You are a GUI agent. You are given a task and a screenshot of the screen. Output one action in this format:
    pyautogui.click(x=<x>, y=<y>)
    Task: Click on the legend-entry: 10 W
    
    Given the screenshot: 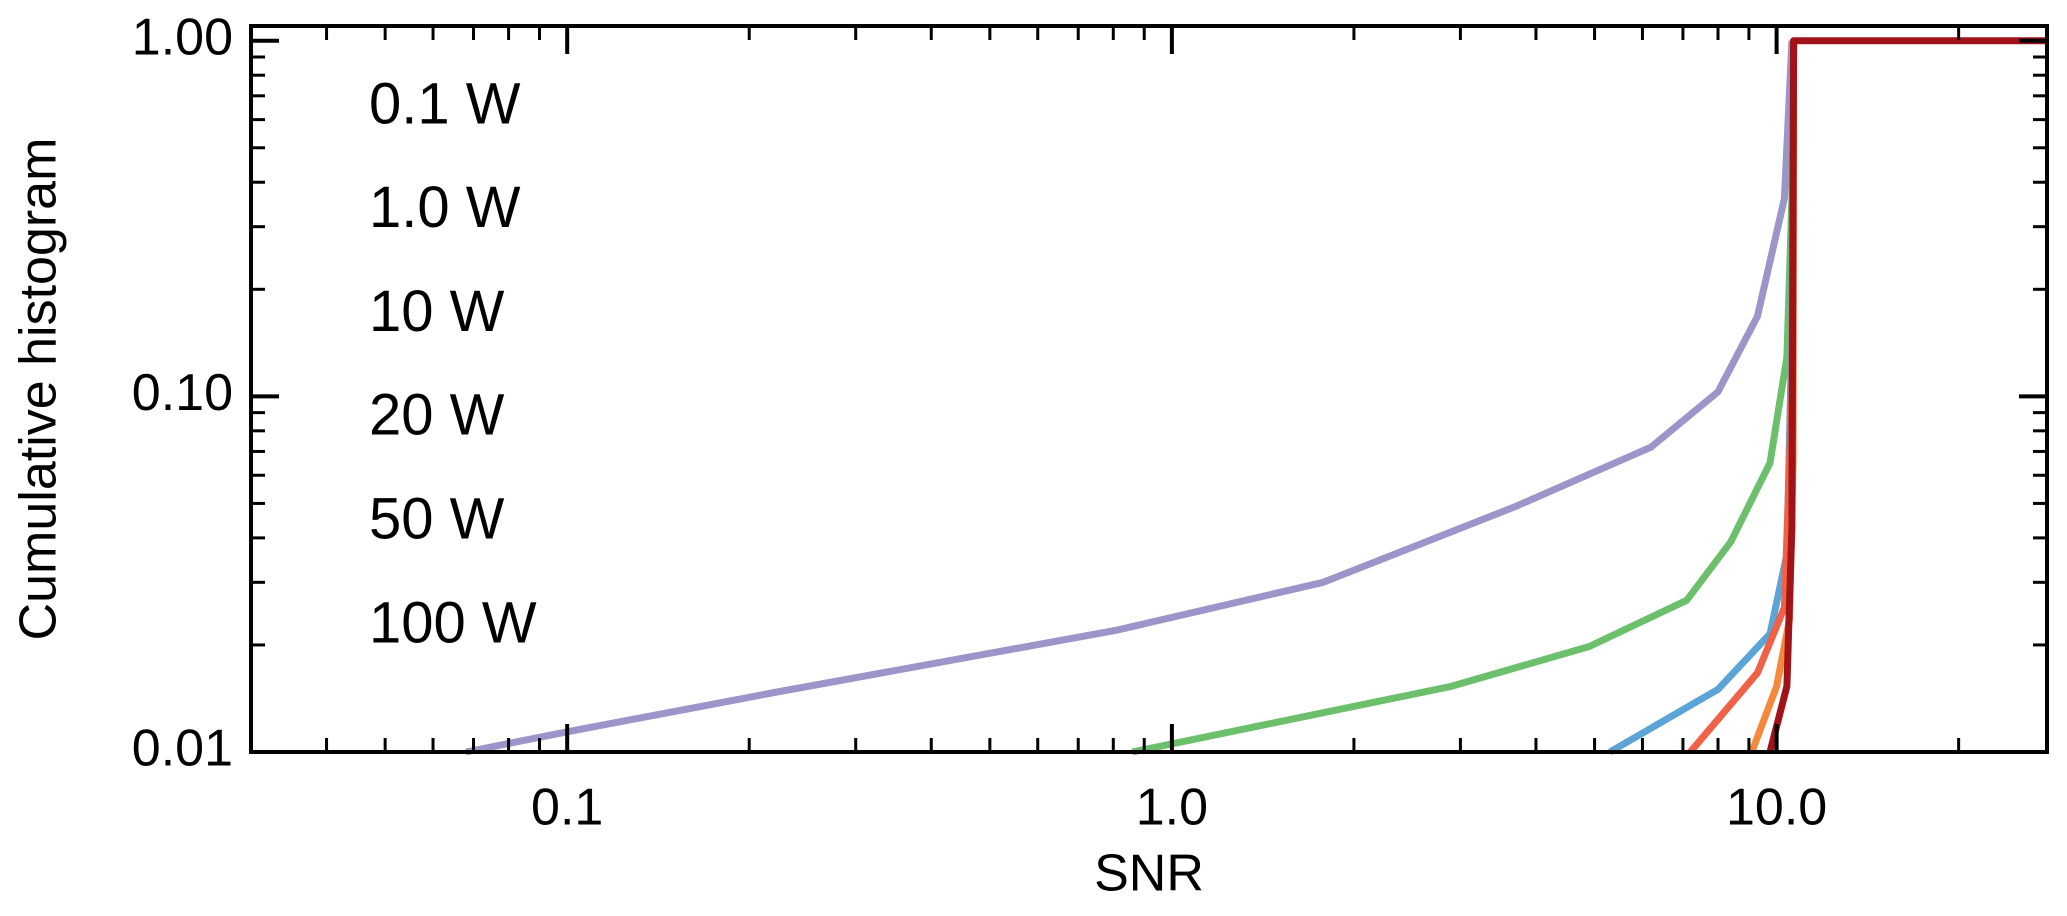 What is the action you would take?
    pyautogui.click(x=437, y=311)
    